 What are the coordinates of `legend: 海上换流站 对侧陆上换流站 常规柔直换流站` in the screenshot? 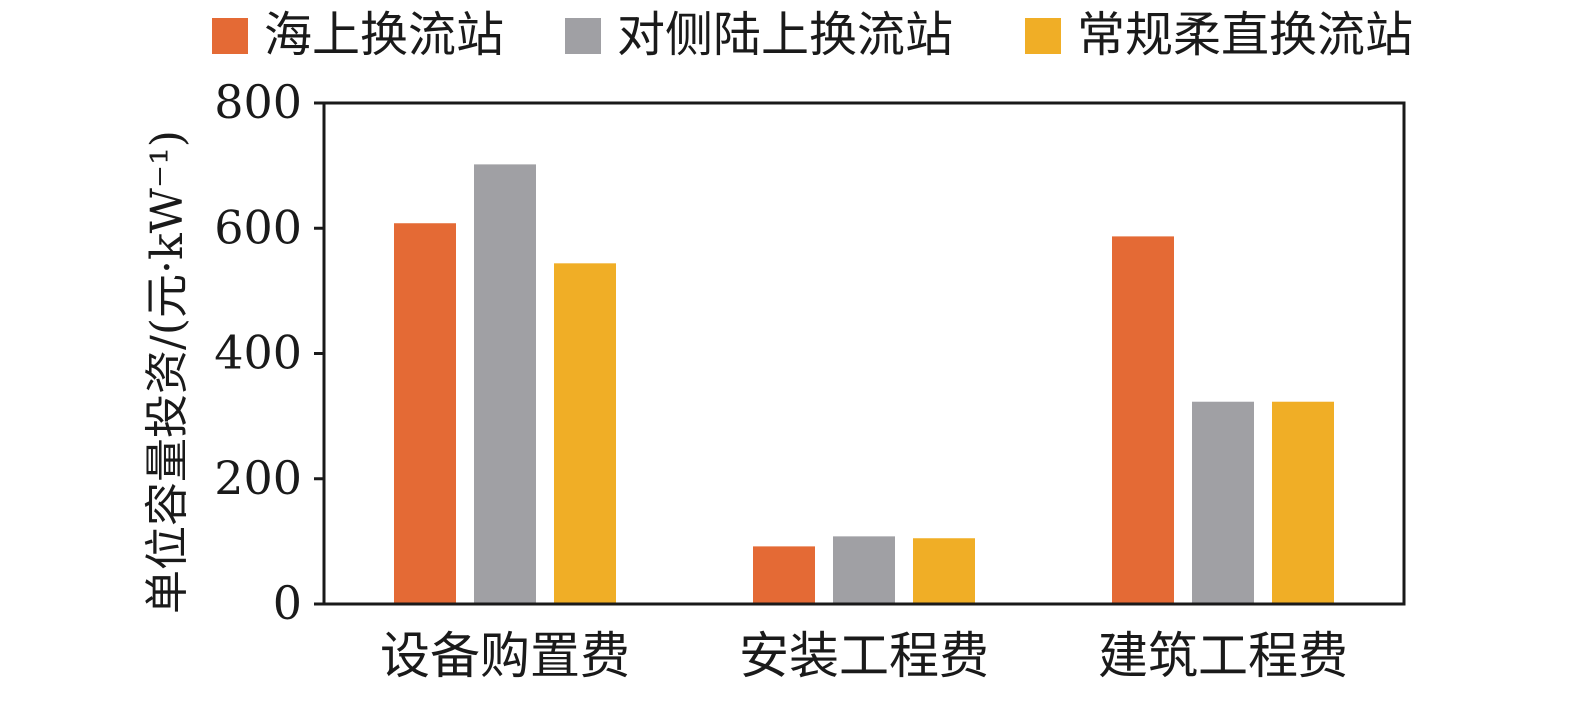 It's located at (812, 35).